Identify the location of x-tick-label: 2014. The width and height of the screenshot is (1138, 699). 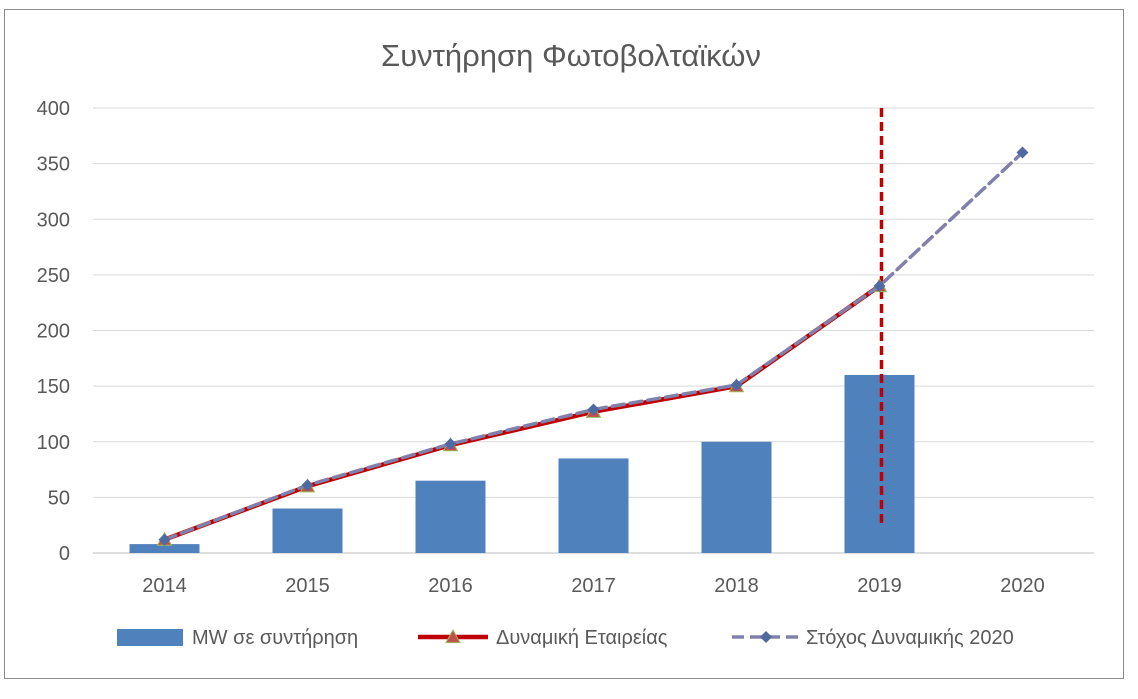
(164, 586).